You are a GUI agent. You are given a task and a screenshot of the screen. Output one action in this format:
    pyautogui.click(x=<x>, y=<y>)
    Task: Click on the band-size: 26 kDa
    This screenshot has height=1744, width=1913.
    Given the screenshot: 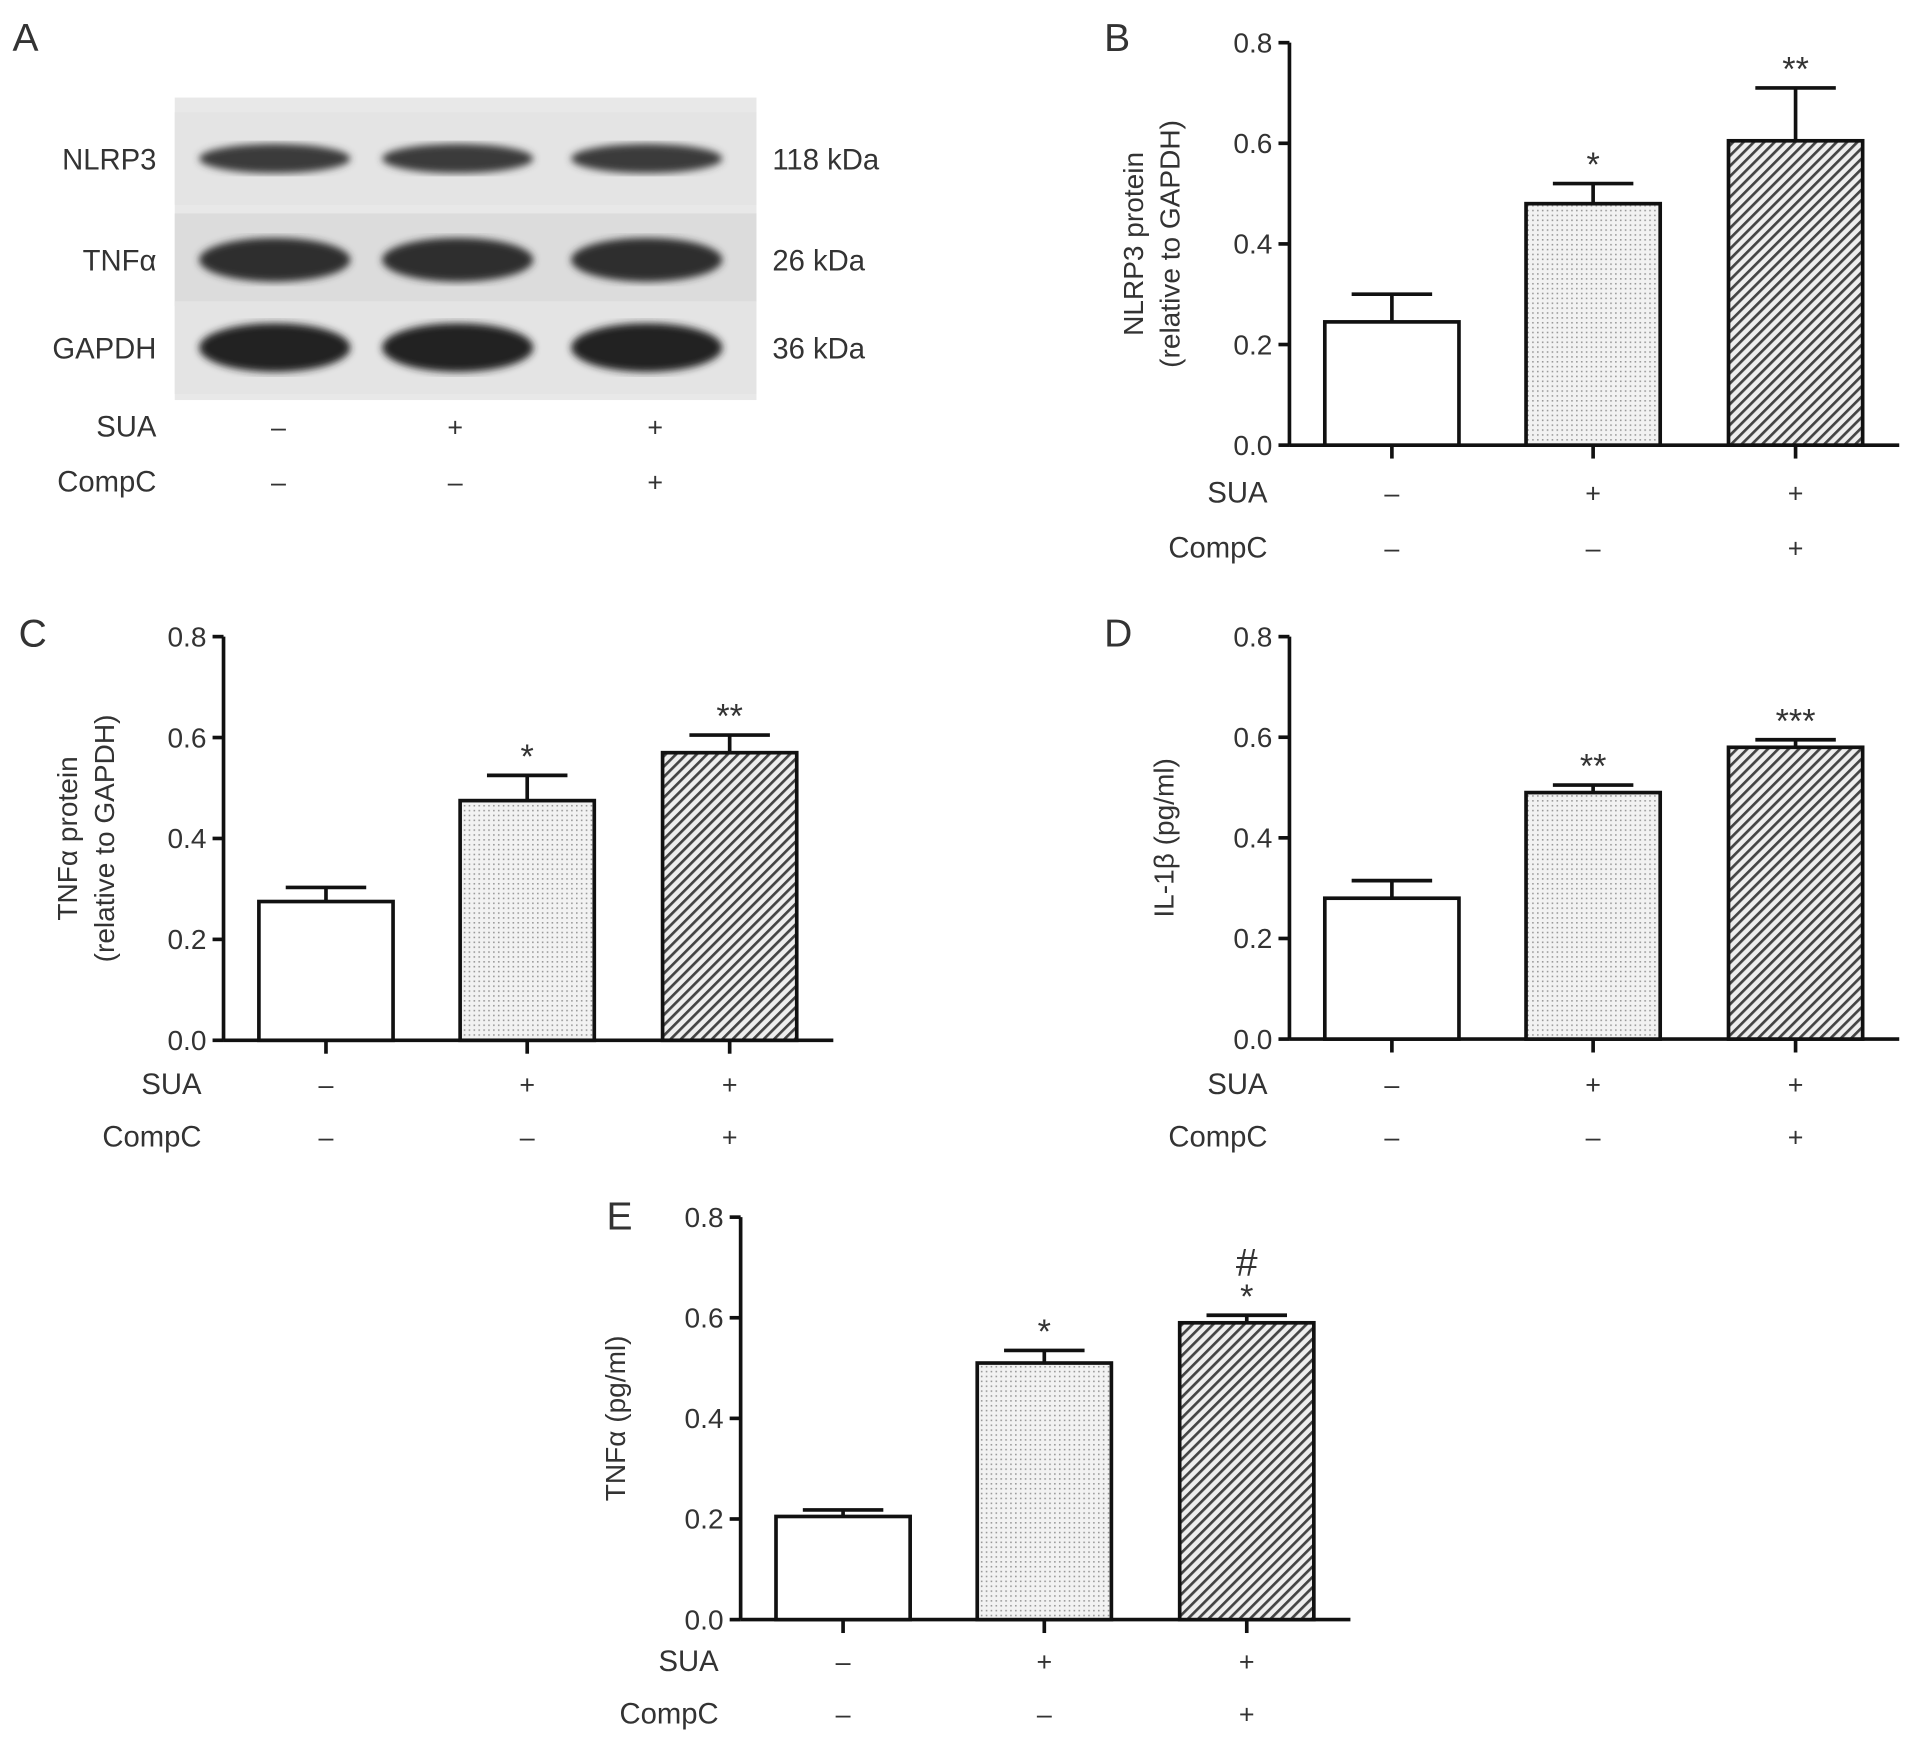 What is the action you would take?
    pyautogui.click(x=818, y=262)
    